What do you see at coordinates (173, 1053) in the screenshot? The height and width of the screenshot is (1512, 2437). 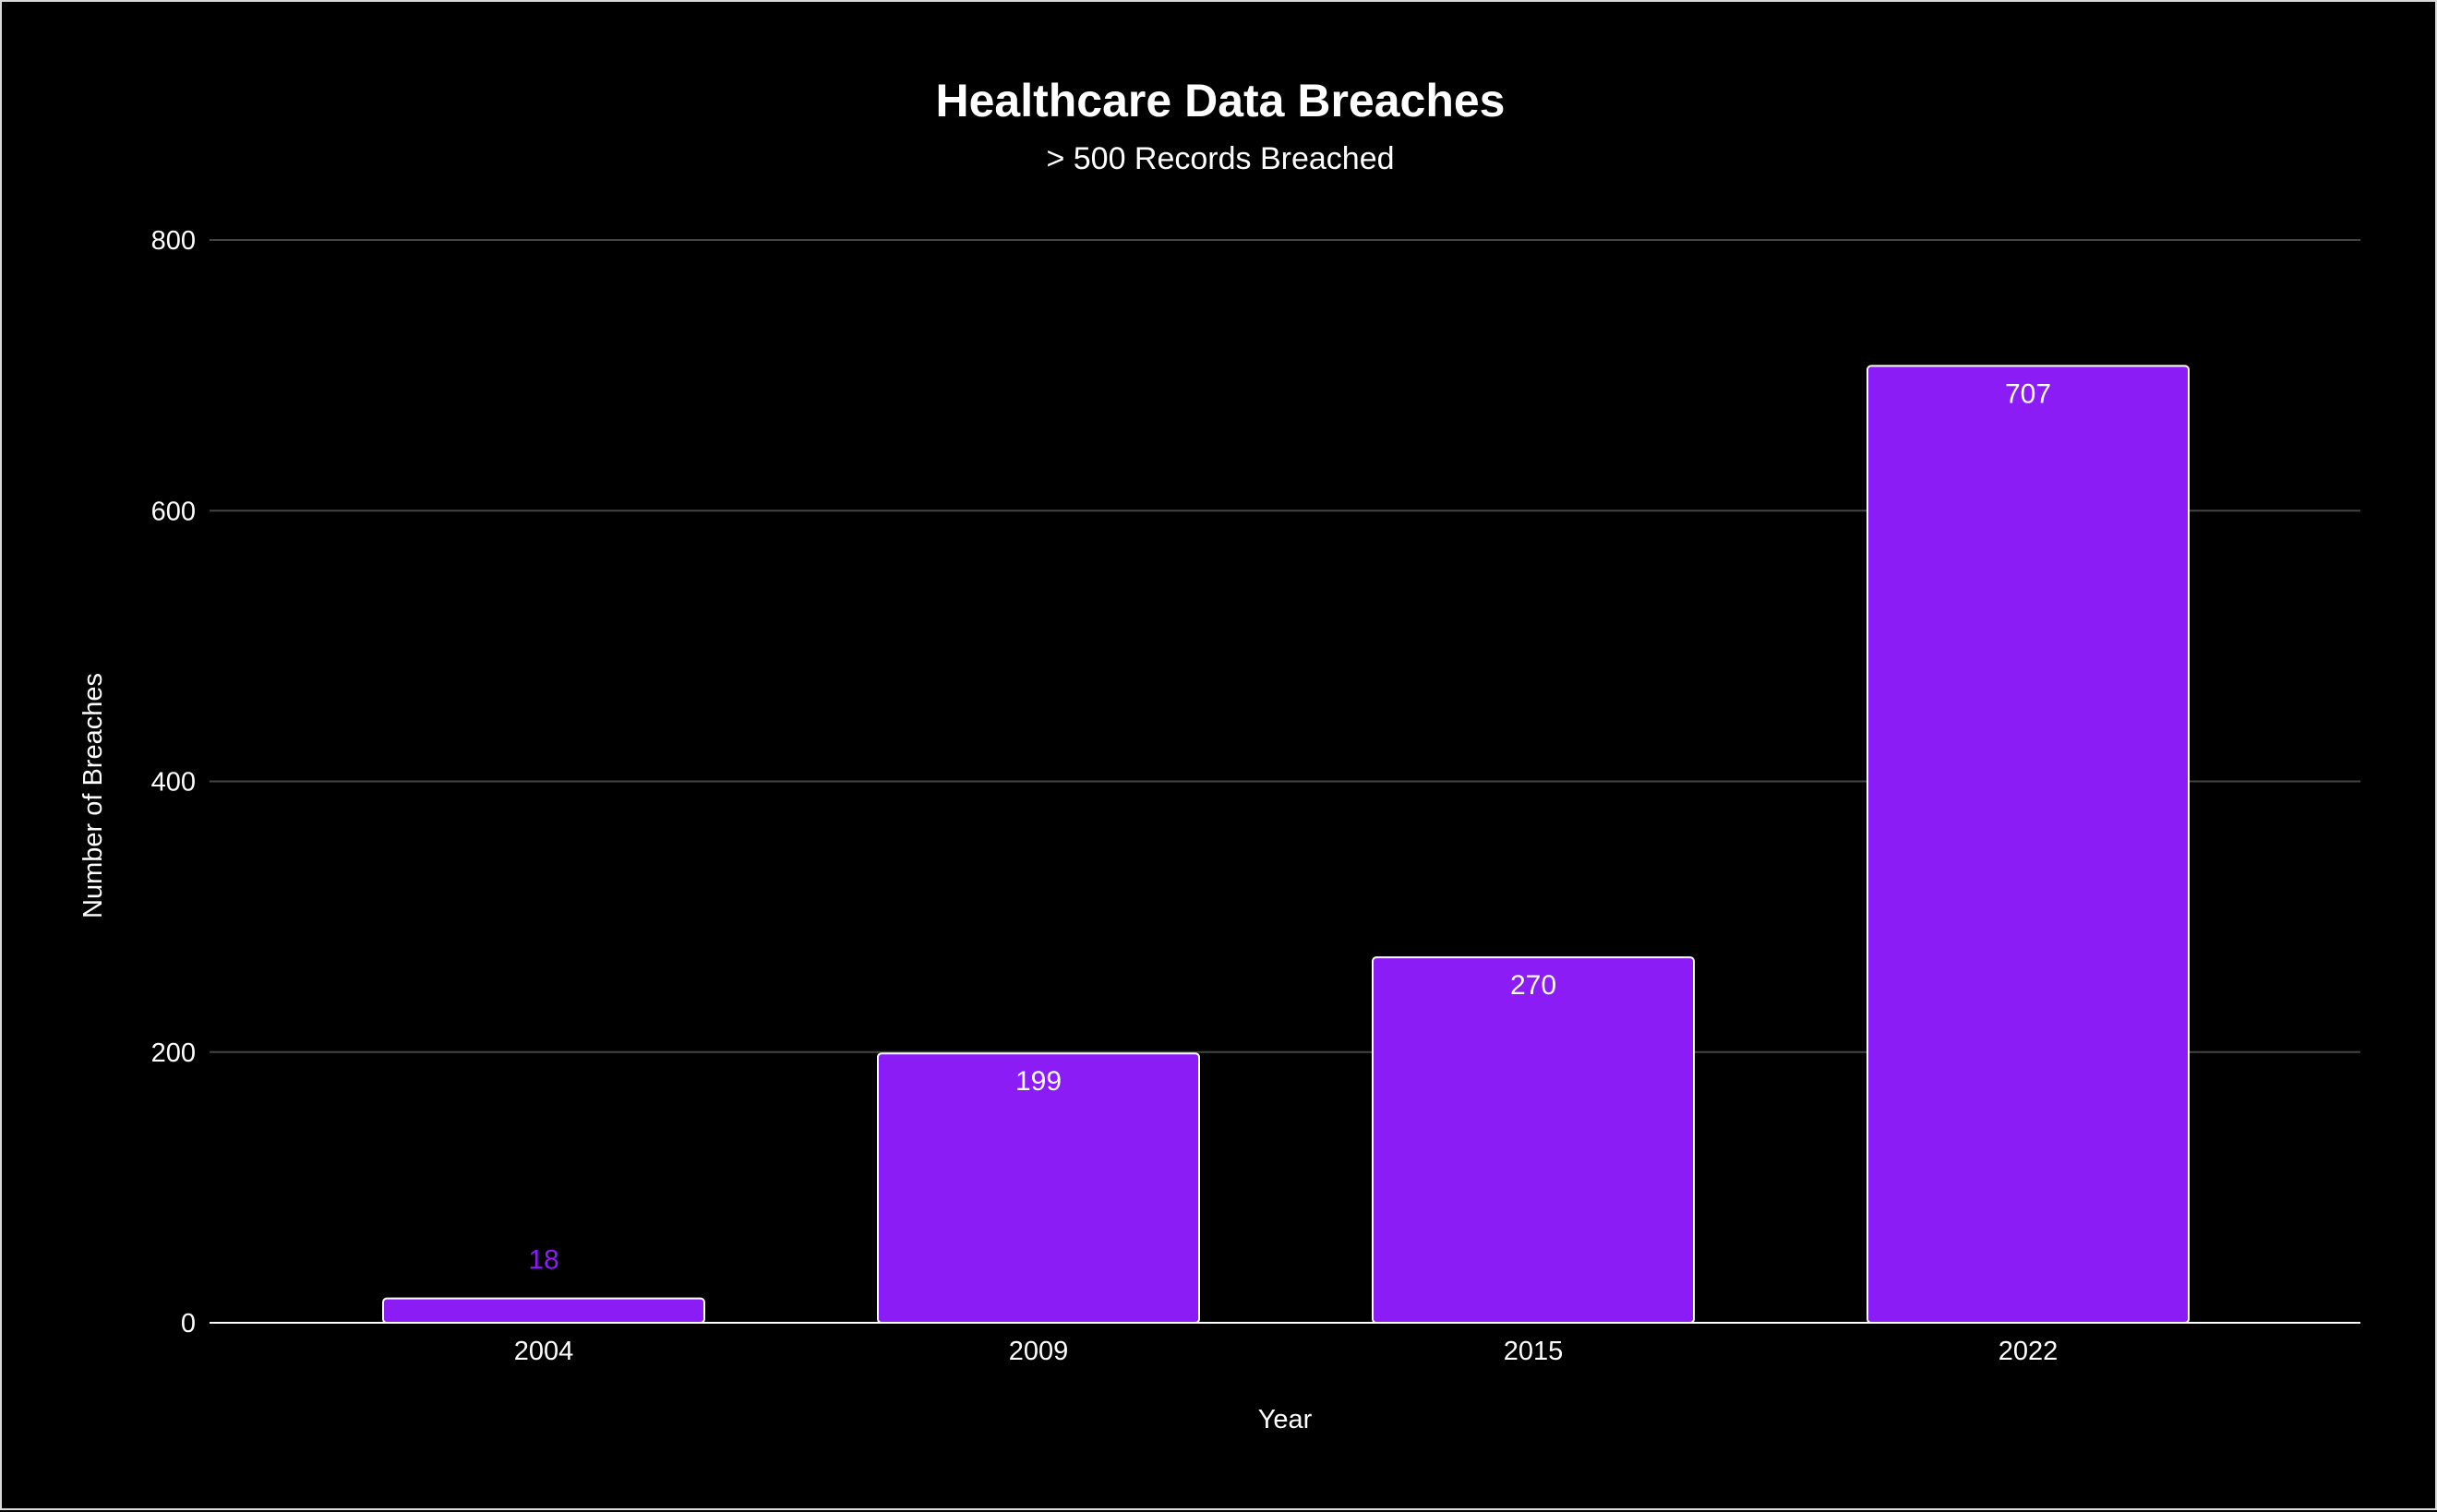 I see `y-tick-label: 200` at bounding box center [173, 1053].